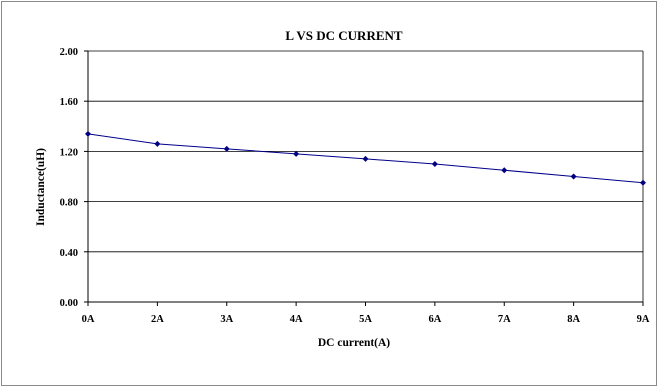 The image size is (660, 389). What do you see at coordinates (69, 152) in the screenshot?
I see `y-tick-label: 1.20` at bounding box center [69, 152].